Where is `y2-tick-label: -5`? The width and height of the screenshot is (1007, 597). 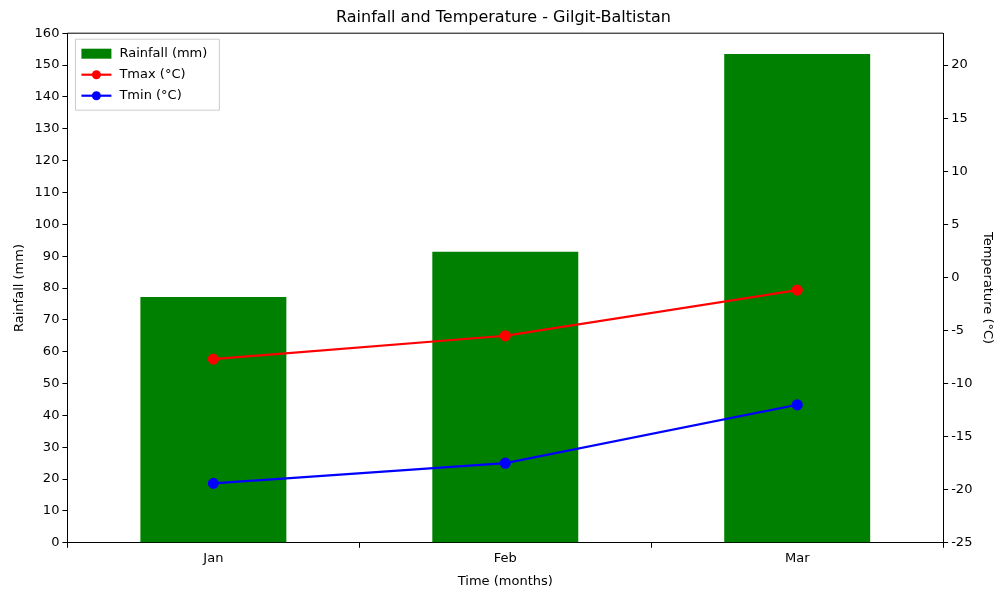
y2-tick-label: -5 is located at coordinates (958, 329).